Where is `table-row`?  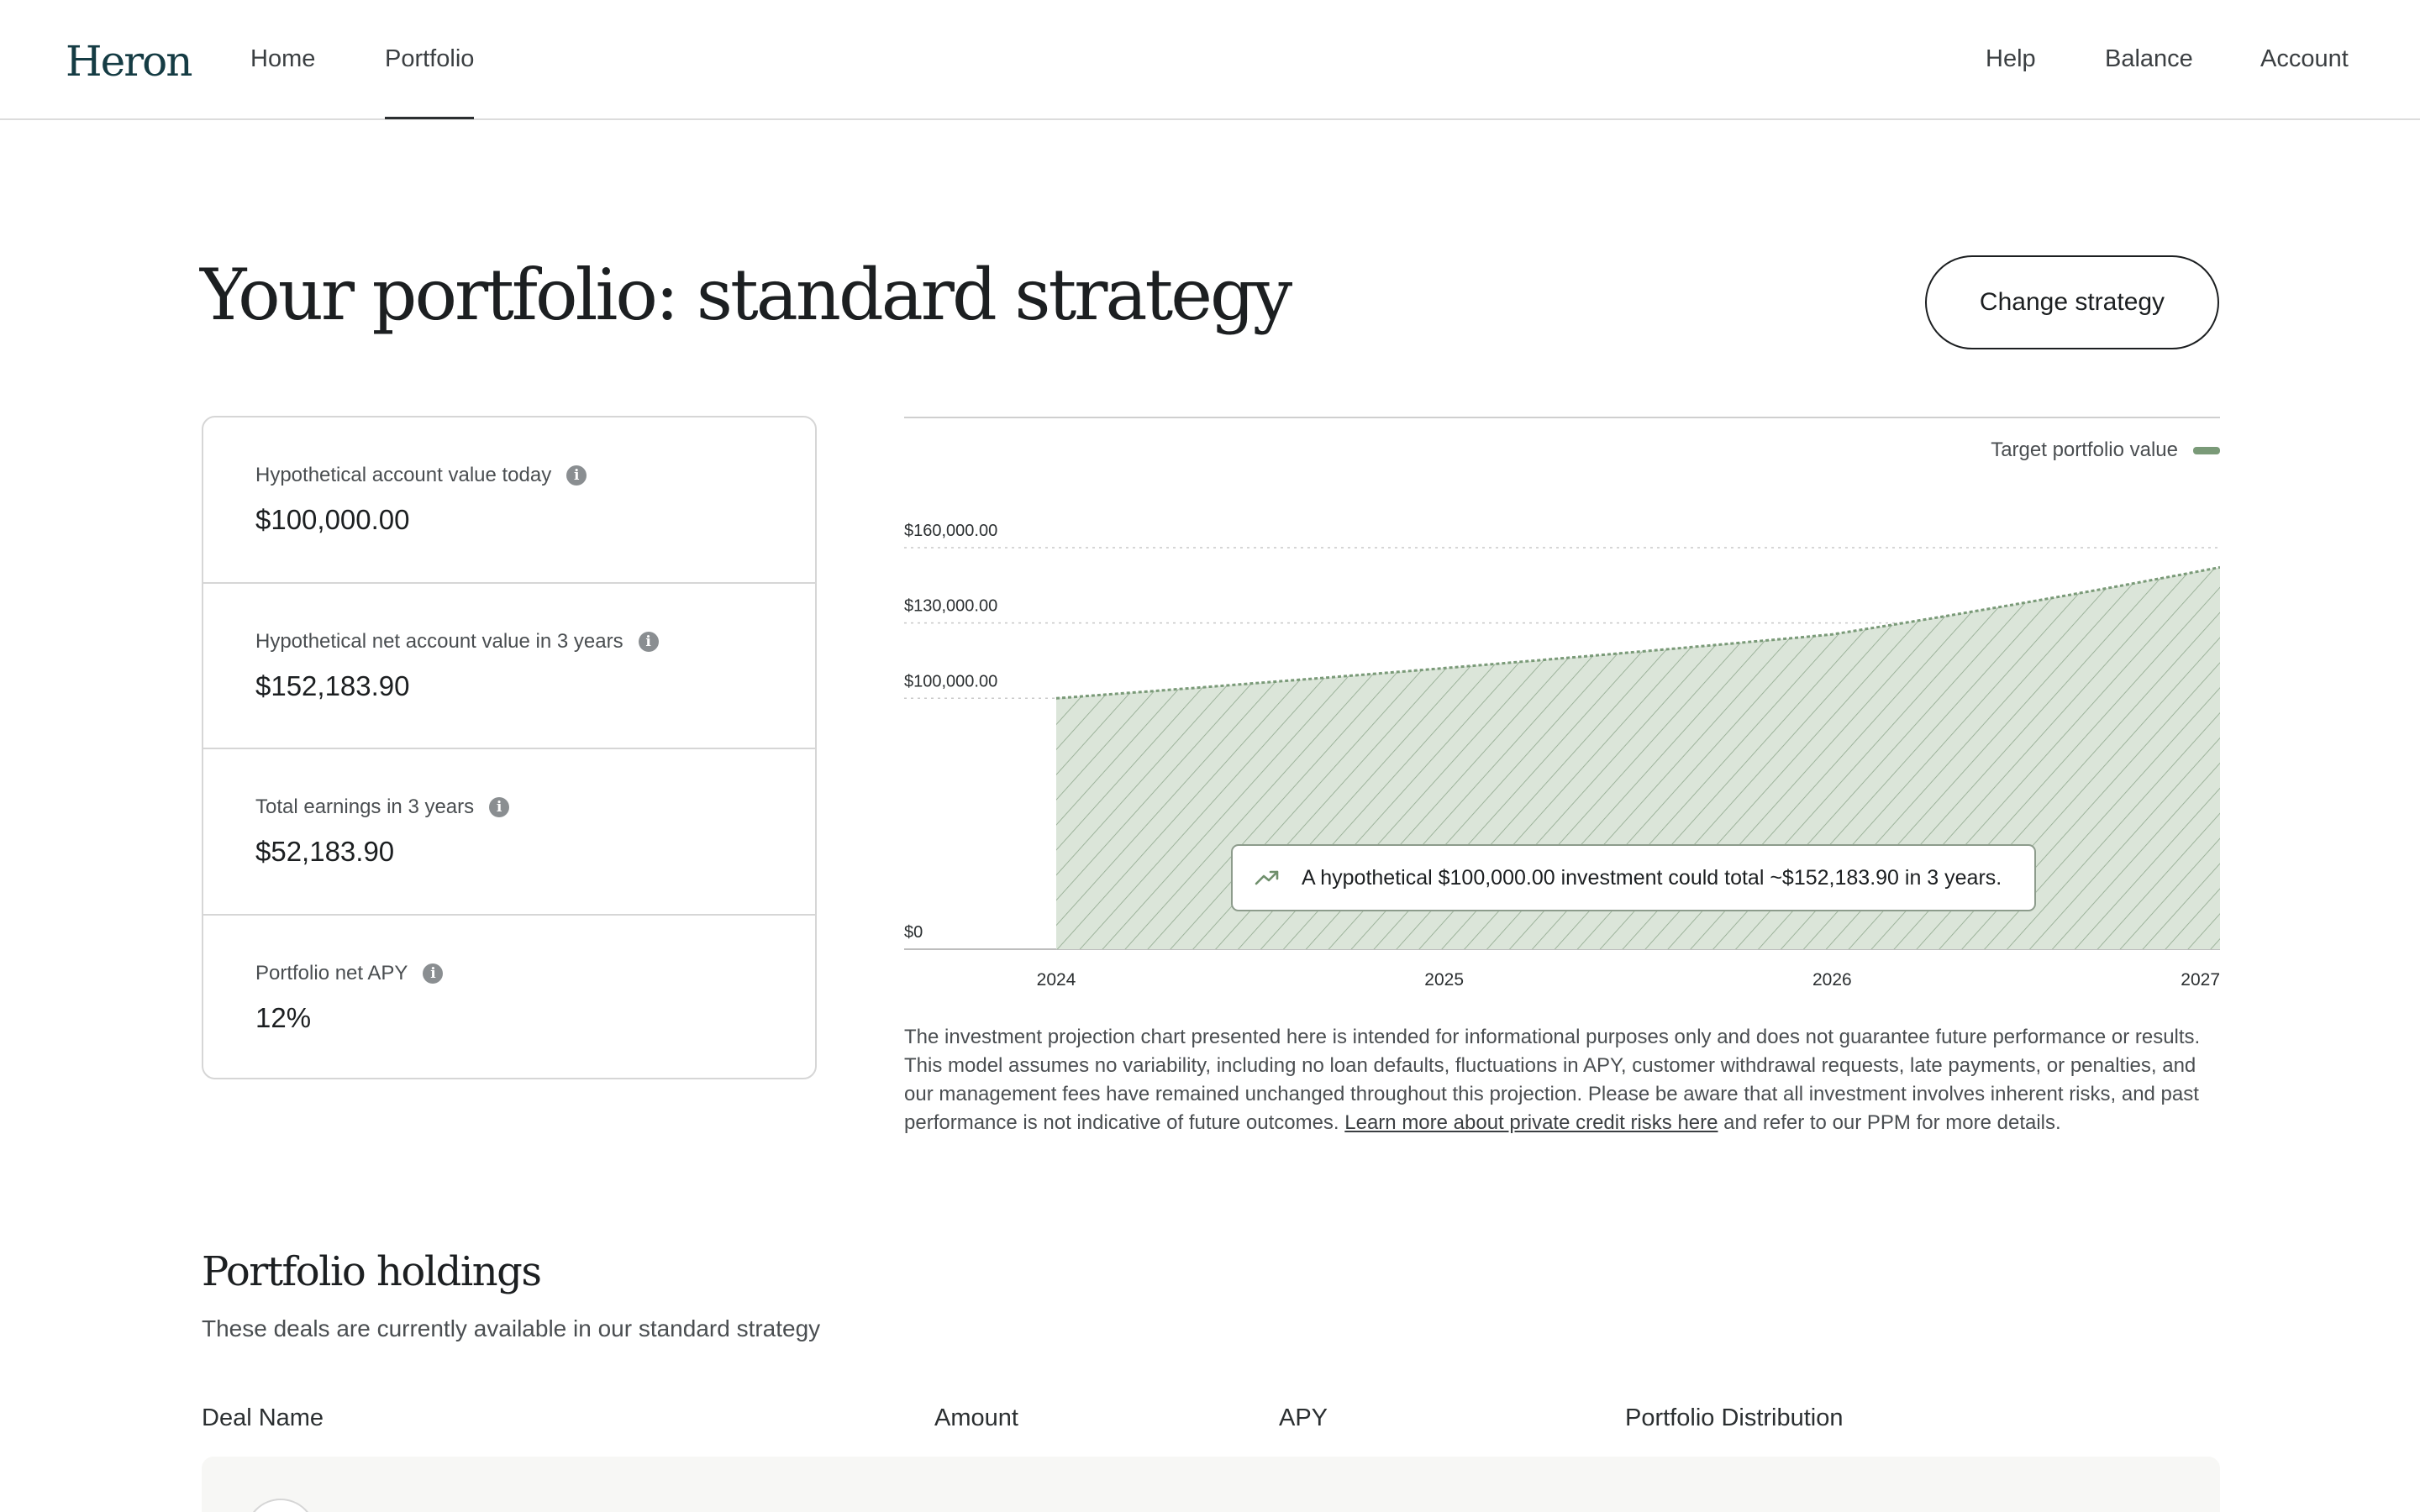 table-row is located at coordinates (1211, 1484).